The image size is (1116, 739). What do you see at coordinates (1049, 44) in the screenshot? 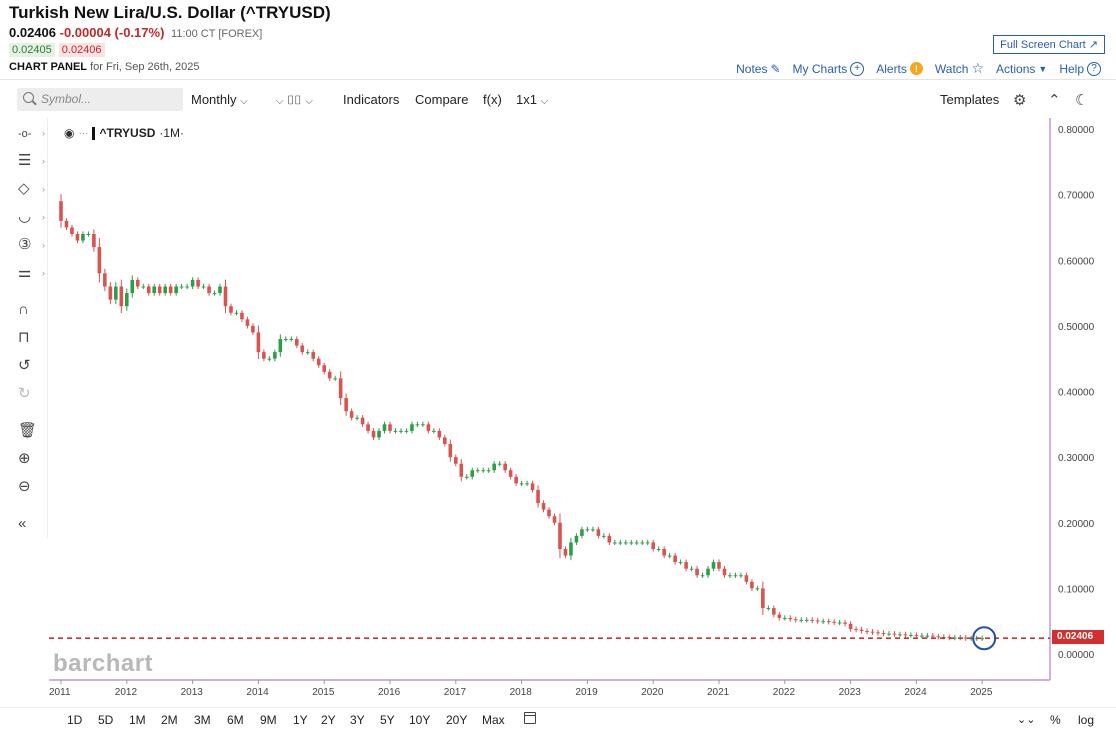
I see `full-screen-chart-button: Full Screen Chart ↗` at bounding box center [1049, 44].